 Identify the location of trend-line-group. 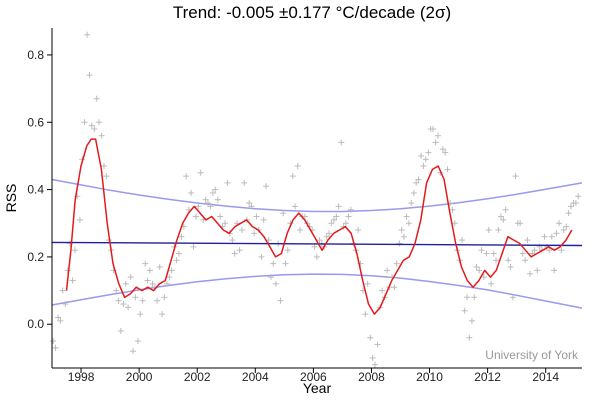
(317, 244).